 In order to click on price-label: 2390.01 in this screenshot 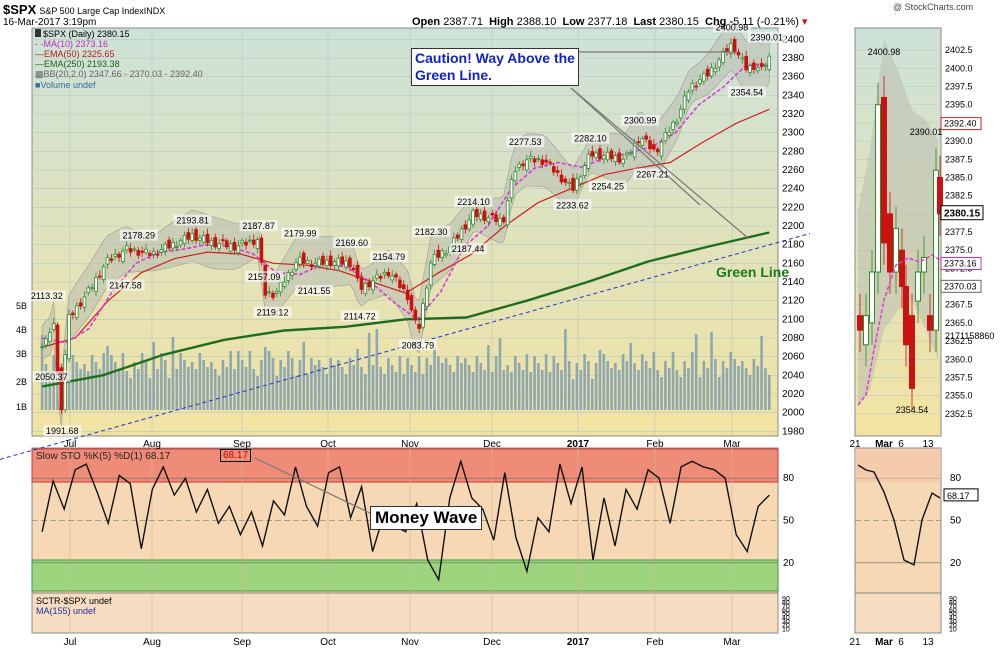, I will do `click(767, 38)`.